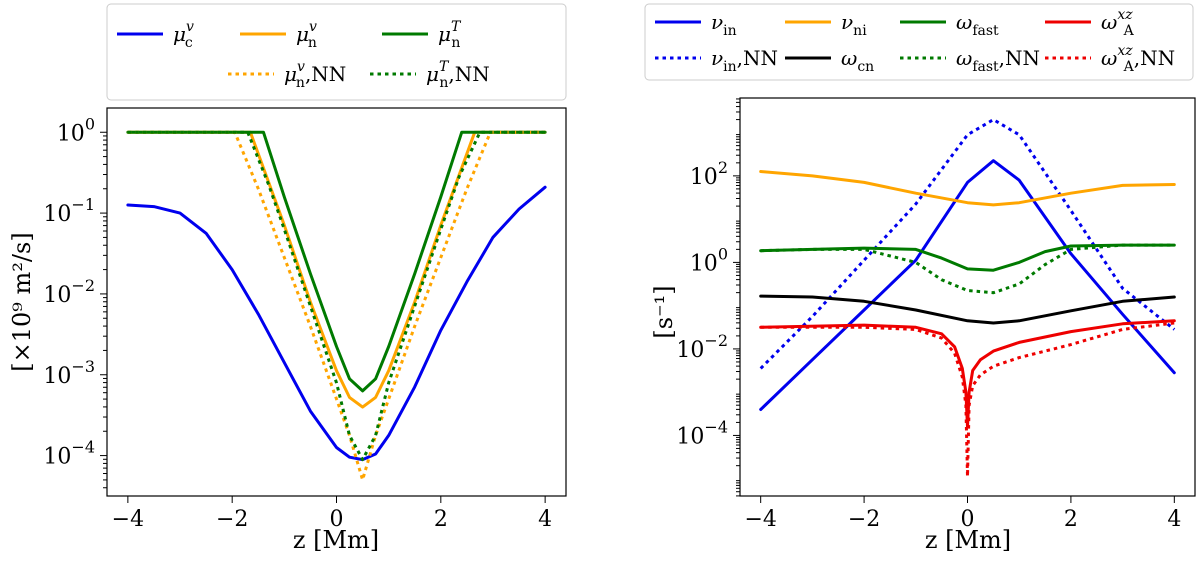  Describe the element at coordinates (22, 301) in the screenshot. I see `left-y-axis-label: [×10⁹ m²/s]` at that location.